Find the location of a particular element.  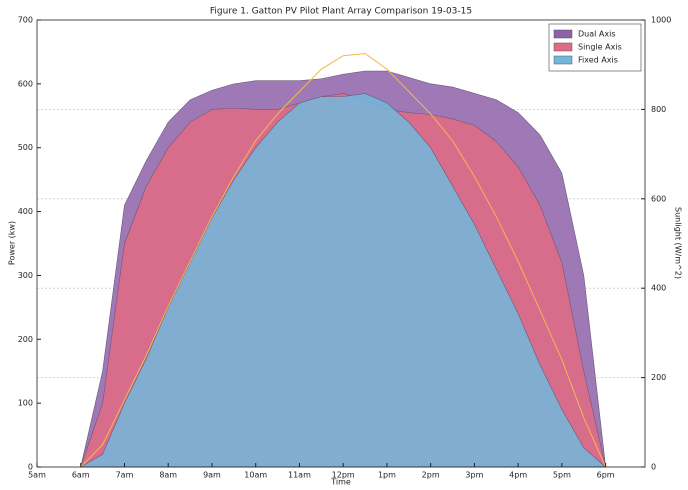

y-axis-label: Power (kw) is located at coordinates (12, 243).